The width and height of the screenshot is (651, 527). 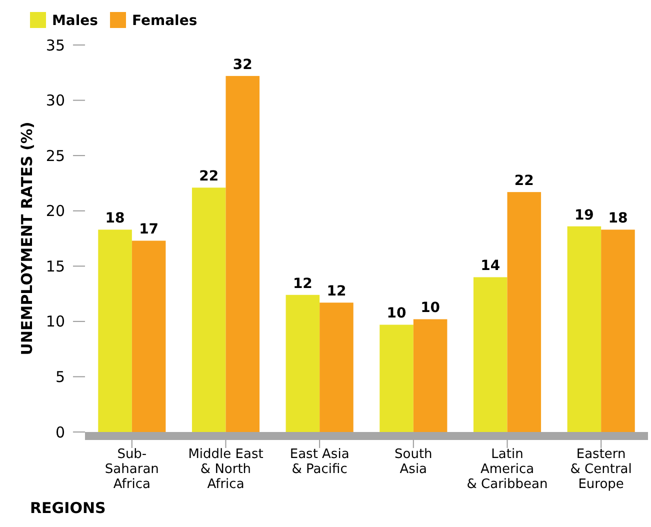 I want to click on x-tick-label: Middle East & North Africa, so click(x=226, y=469).